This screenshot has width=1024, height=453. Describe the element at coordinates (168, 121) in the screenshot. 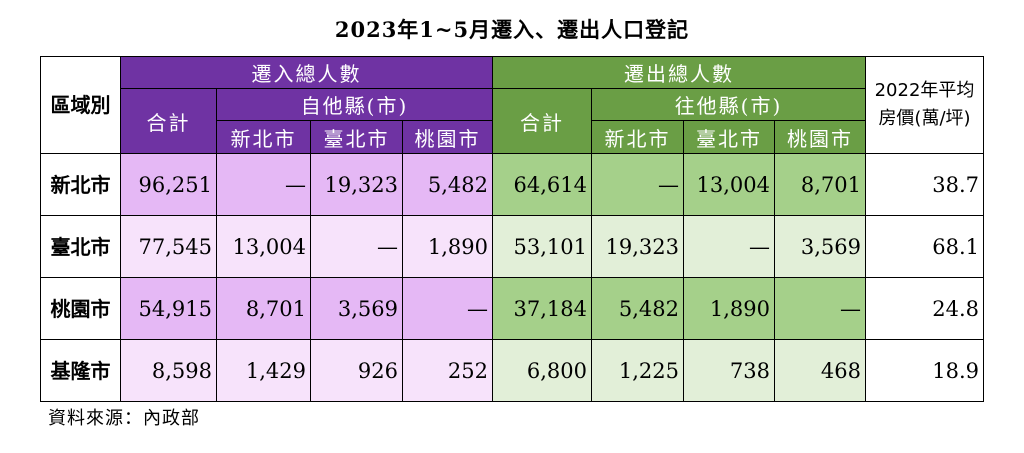

I see `in-total-header: 合計` at that location.